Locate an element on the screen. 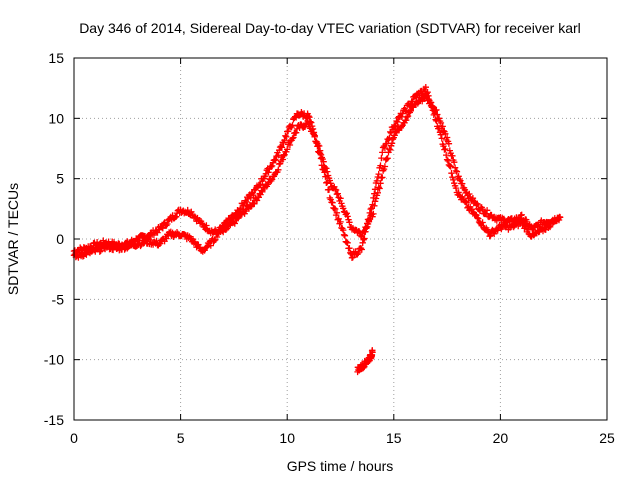 This screenshot has height=480, width=640. y-tick-label: 15 is located at coordinates (56, 58).